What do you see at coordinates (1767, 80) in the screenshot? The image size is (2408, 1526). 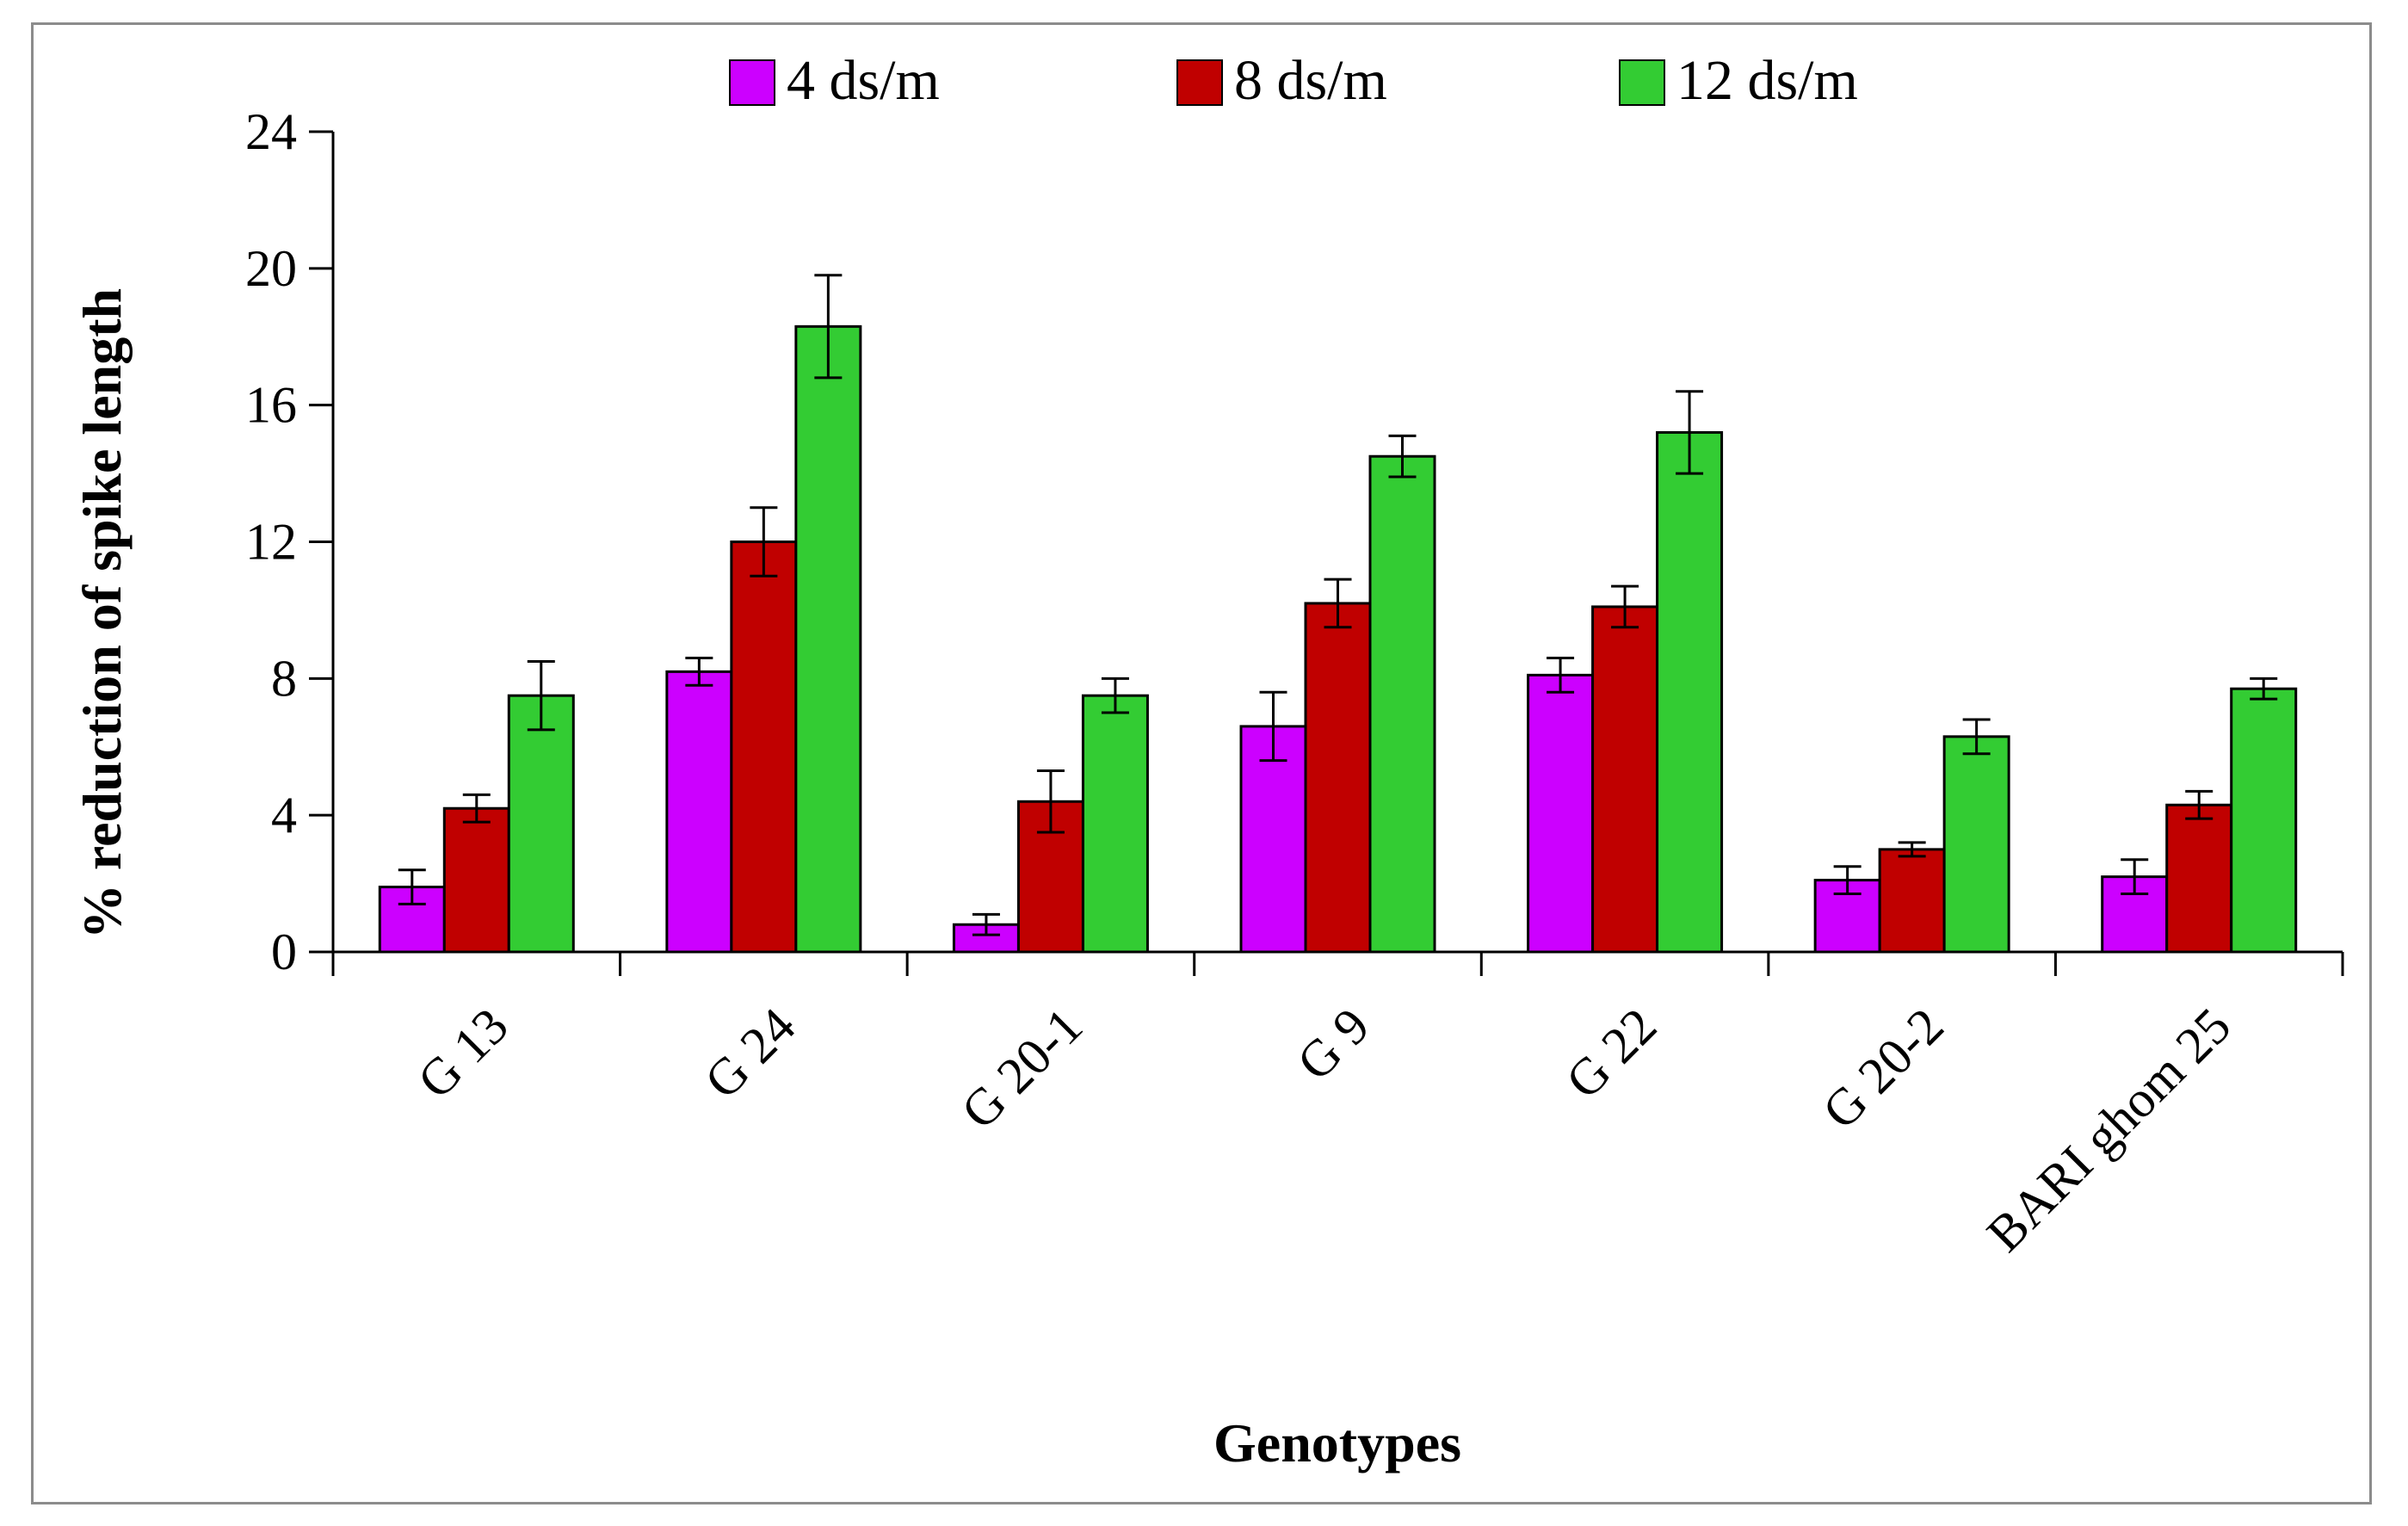 I see `legend-label: 12 ds/m` at bounding box center [1767, 80].